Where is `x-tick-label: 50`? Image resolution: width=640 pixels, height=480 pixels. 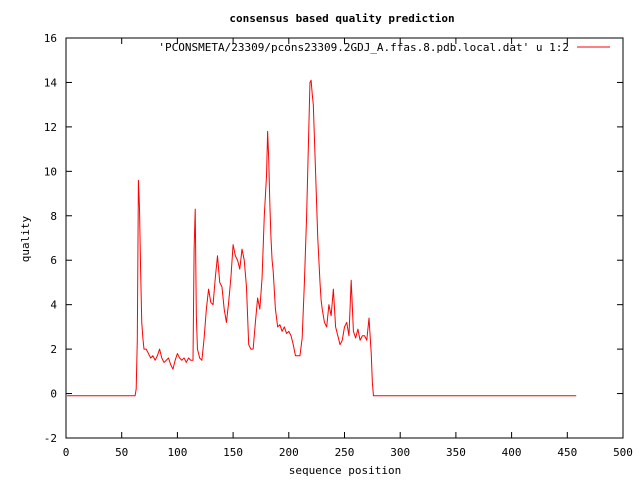 x-tick-label: 50 is located at coordinates (121, 452).